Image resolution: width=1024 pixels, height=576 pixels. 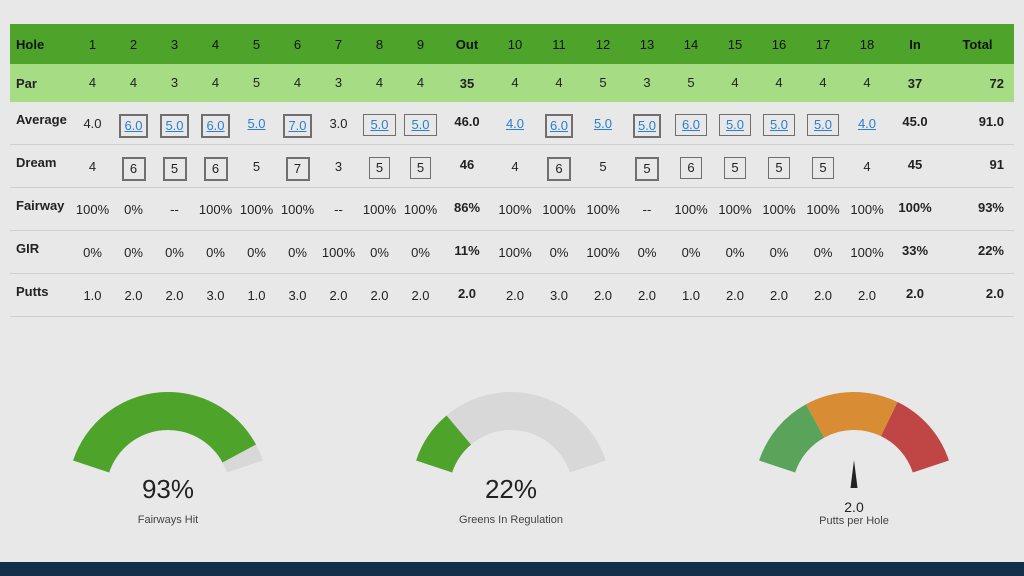 I want to click on par-hole-3-value: 3, so click(x=174, y=82).